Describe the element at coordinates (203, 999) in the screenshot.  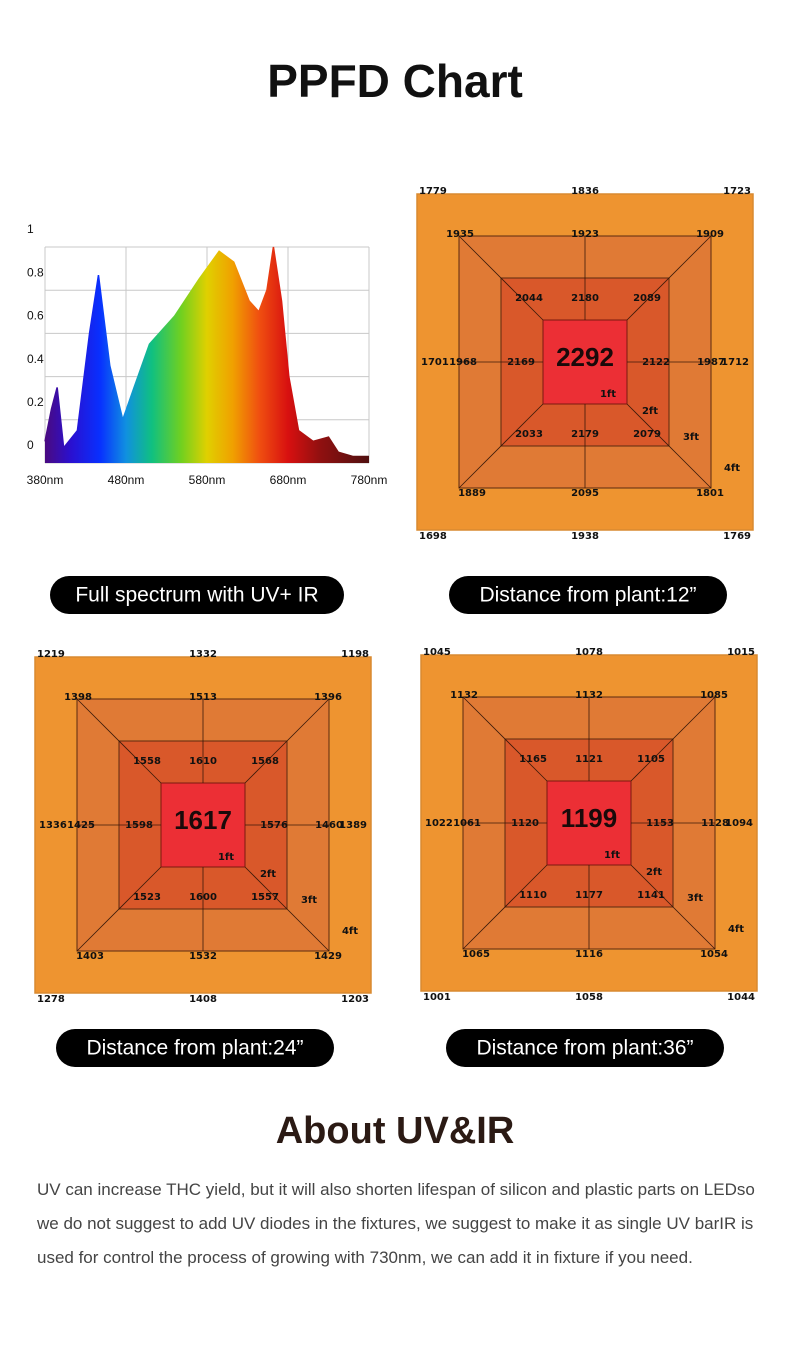
I see `ppfd-value: 1408` at that location.